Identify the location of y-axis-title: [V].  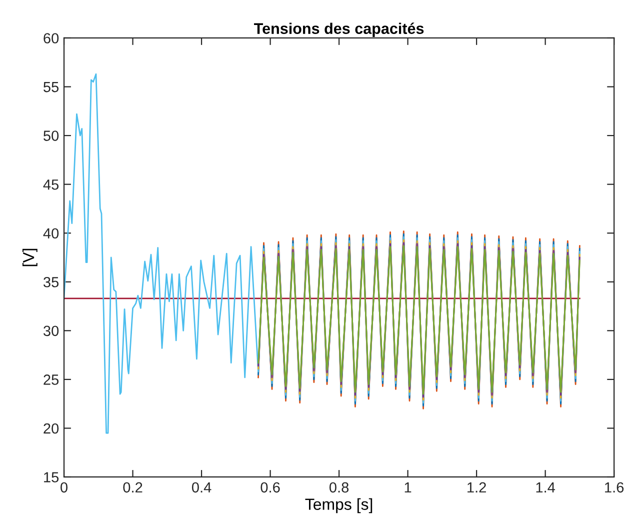
(30, 257).